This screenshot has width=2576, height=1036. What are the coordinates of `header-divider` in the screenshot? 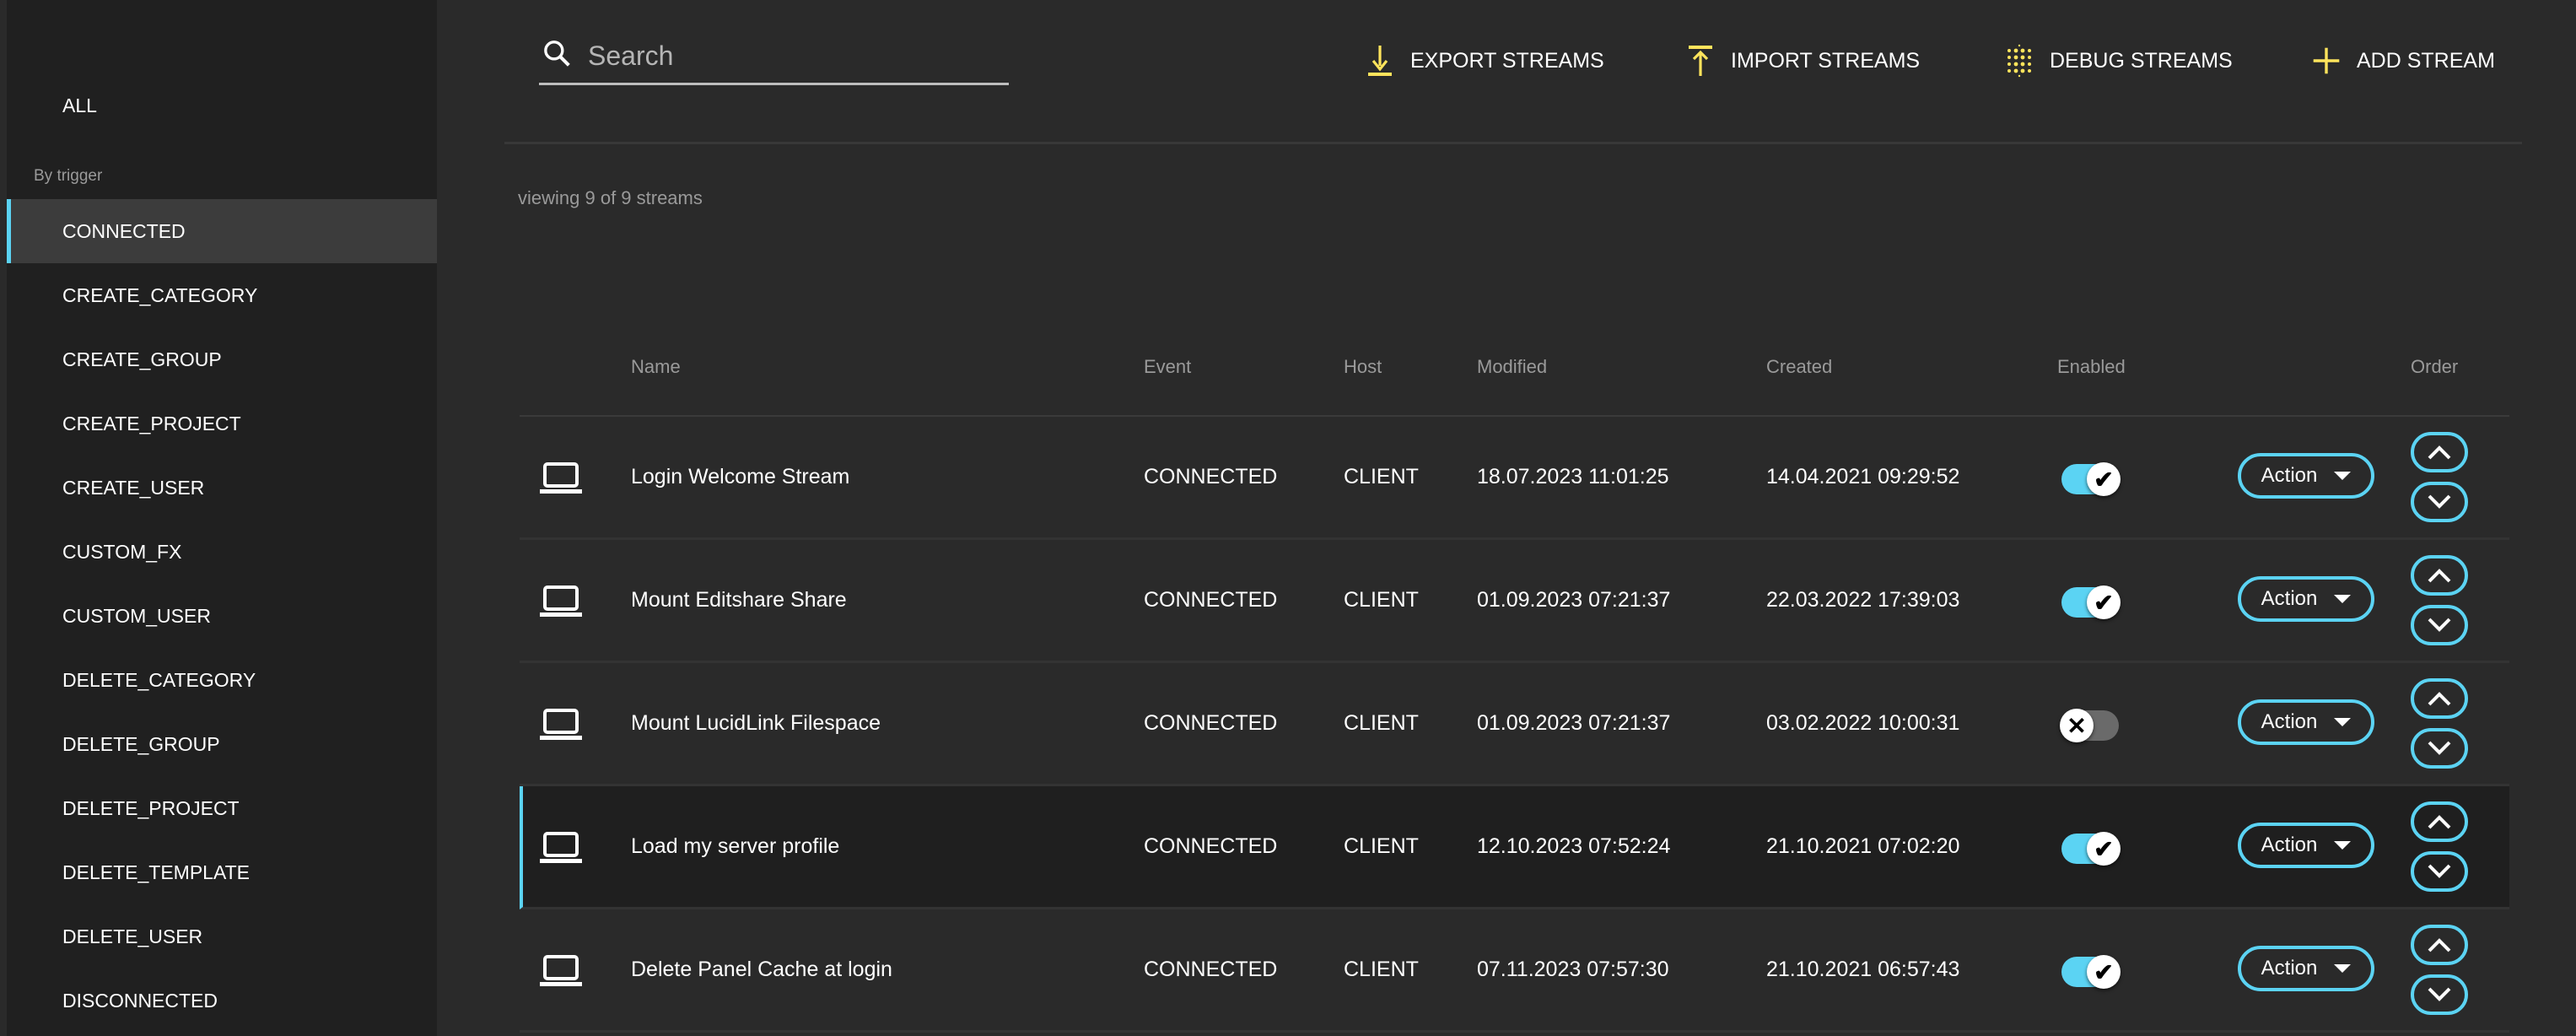 It's located at (1514, 416).